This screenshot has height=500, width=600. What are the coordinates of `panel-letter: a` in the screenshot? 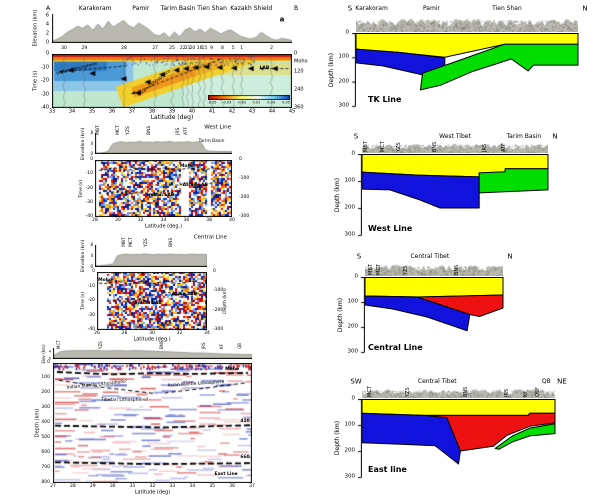 It's located at (282, 19).